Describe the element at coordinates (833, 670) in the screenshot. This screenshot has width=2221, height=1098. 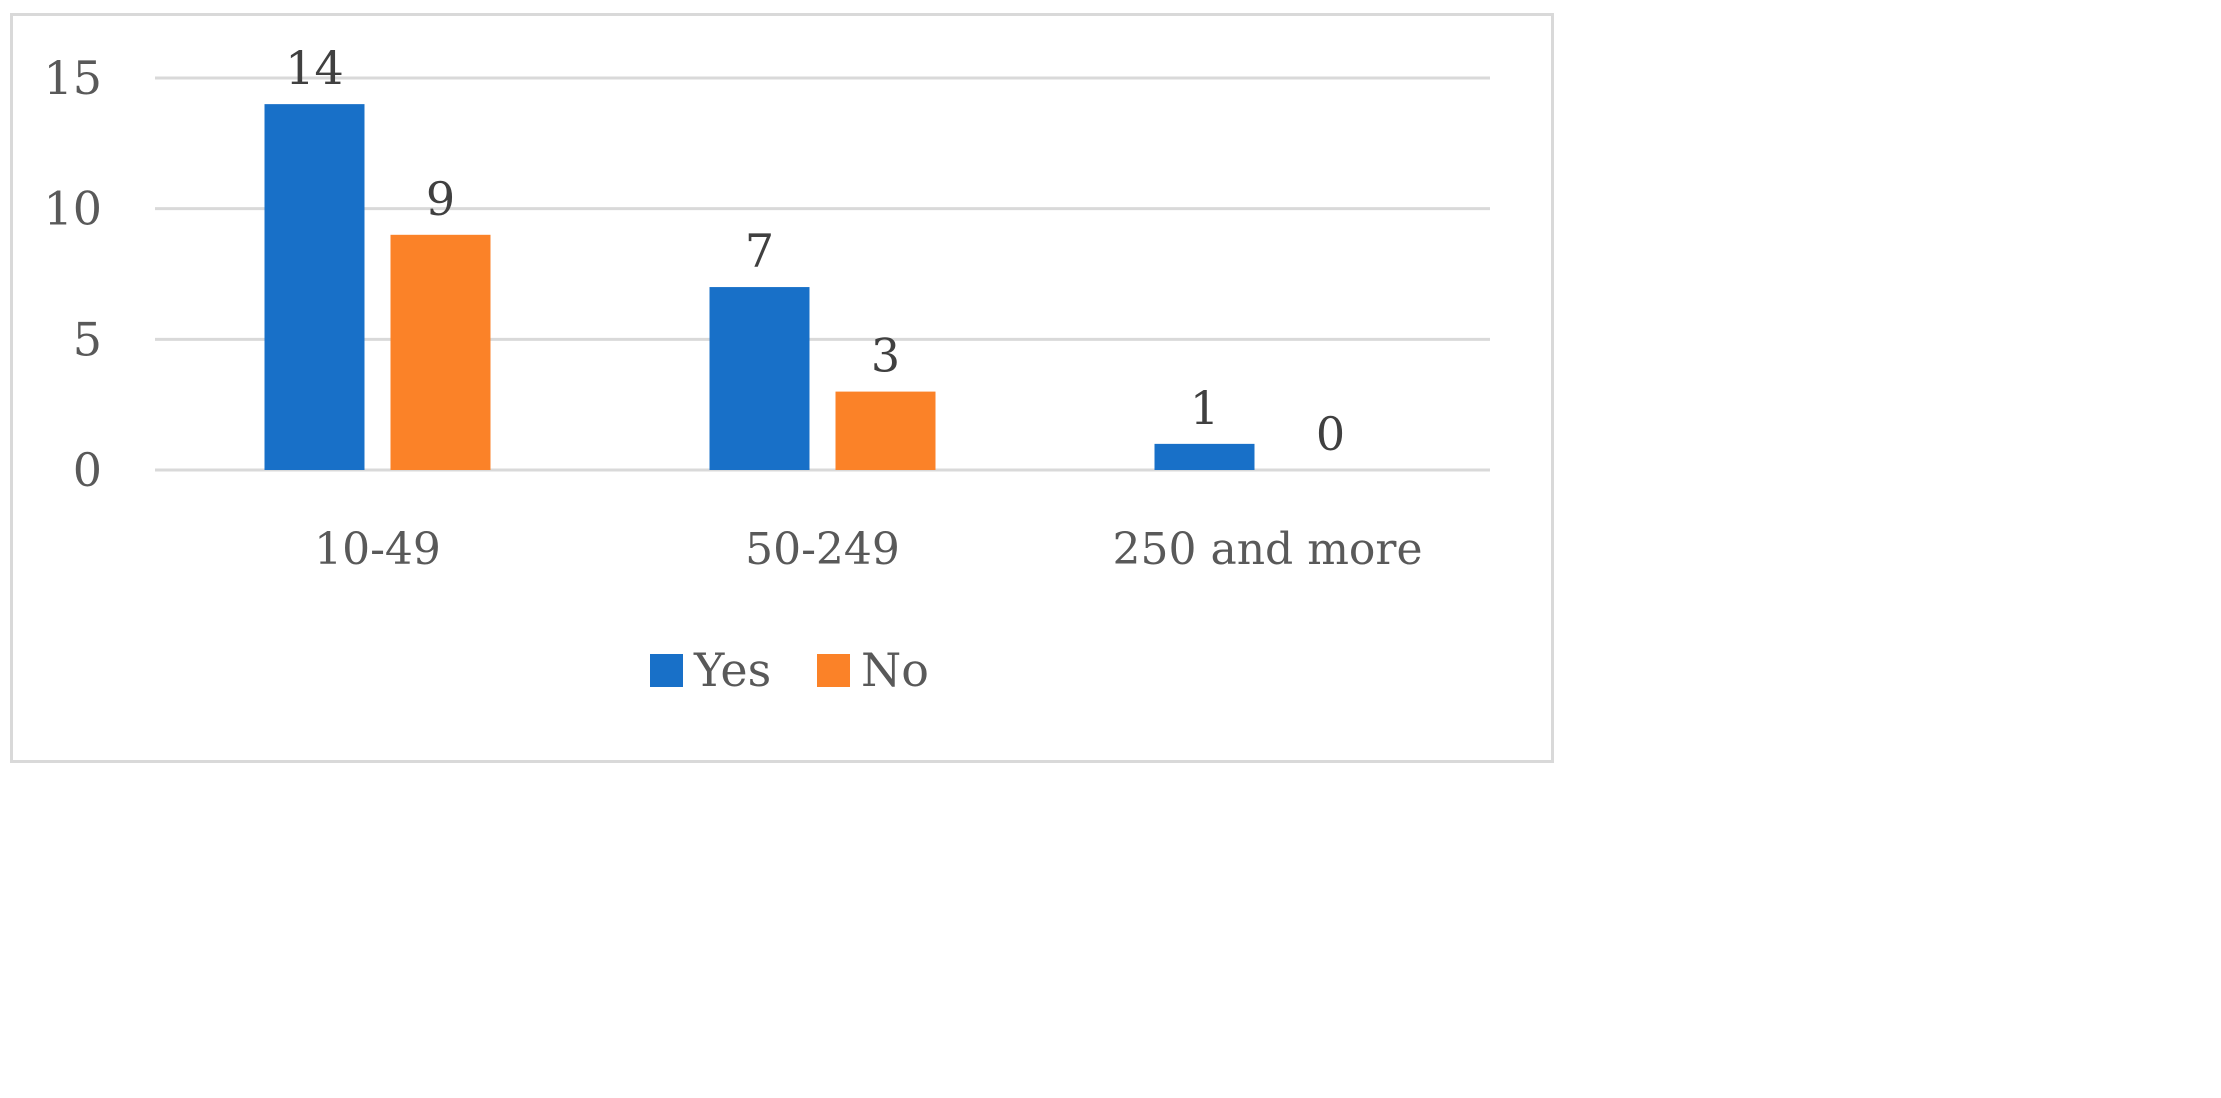
I see `legend-swatch-no` at that location.